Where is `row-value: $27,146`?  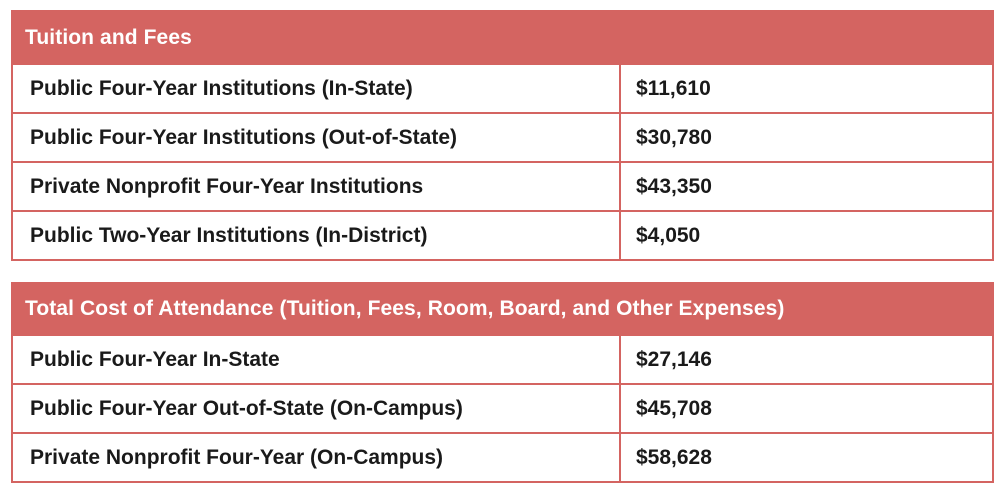
row-value: $27,146 is located at coordinates (806, 359).